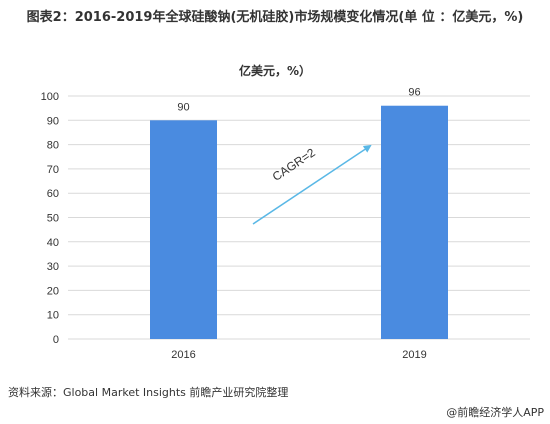 This screenshot has height=424, width=550. What do you see at coordinates (298, 100) in the screenshot?
I see `data-labels: 90 96` at bounding box center [298, 100].